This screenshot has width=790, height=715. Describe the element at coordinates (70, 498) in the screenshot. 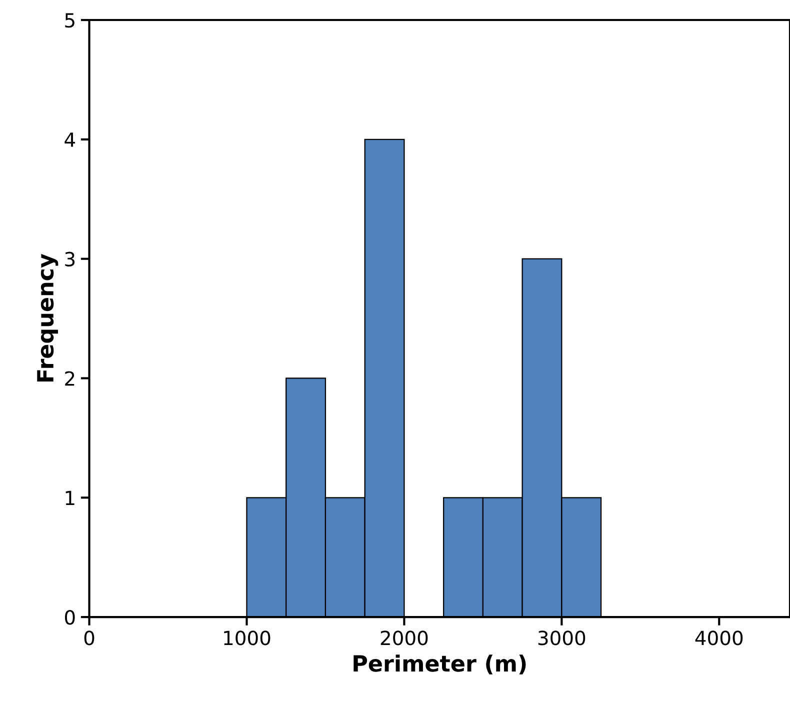

I see `y-tick-label: 1` at that location.